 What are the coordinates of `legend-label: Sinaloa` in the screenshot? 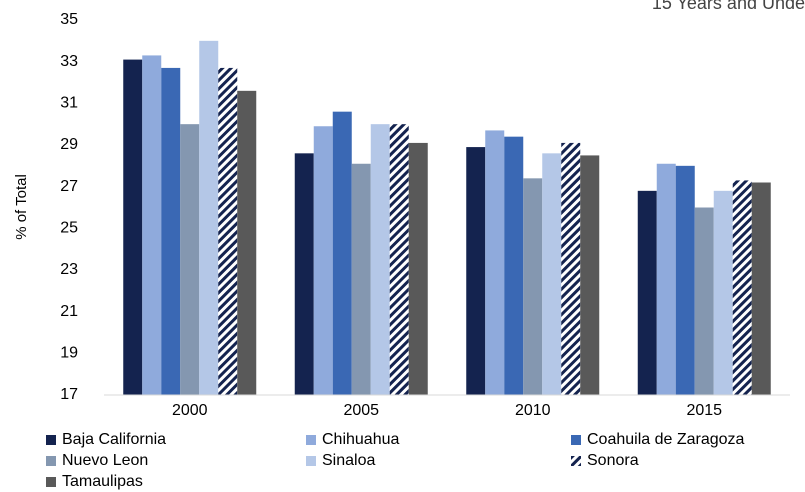 It's located at (348, 460).